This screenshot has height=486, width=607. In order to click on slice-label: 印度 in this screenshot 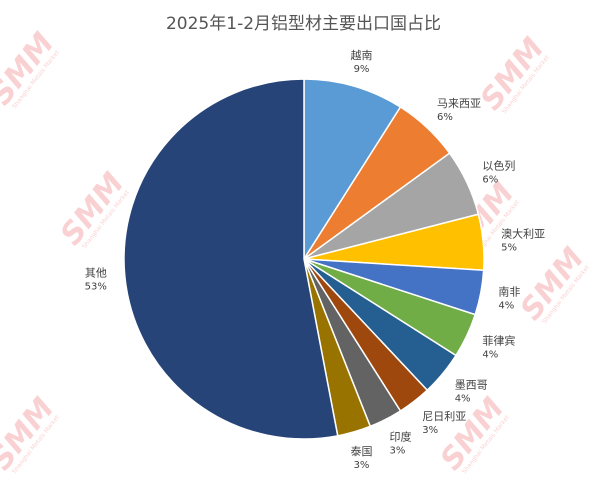, I will do `click(401, 437)`.